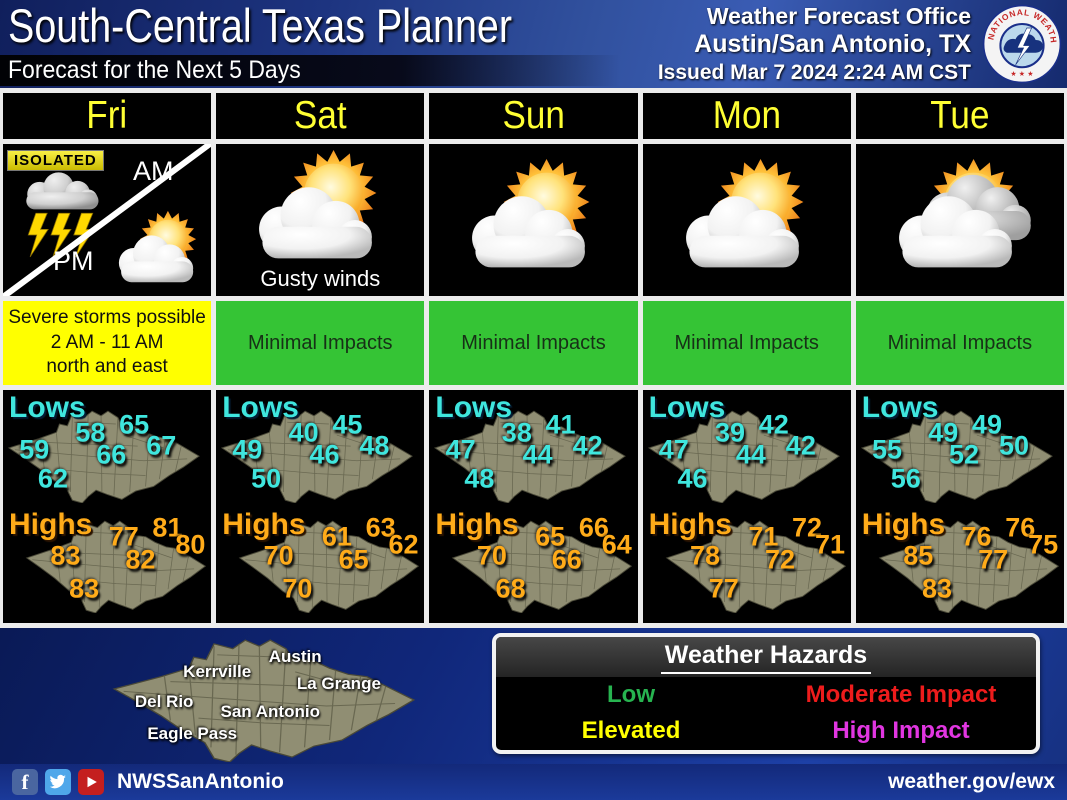 The image size is (1067, 800). Describe the element at coordinates (161, 445) in the screenshot. I see `temp-value: 67` at that location.